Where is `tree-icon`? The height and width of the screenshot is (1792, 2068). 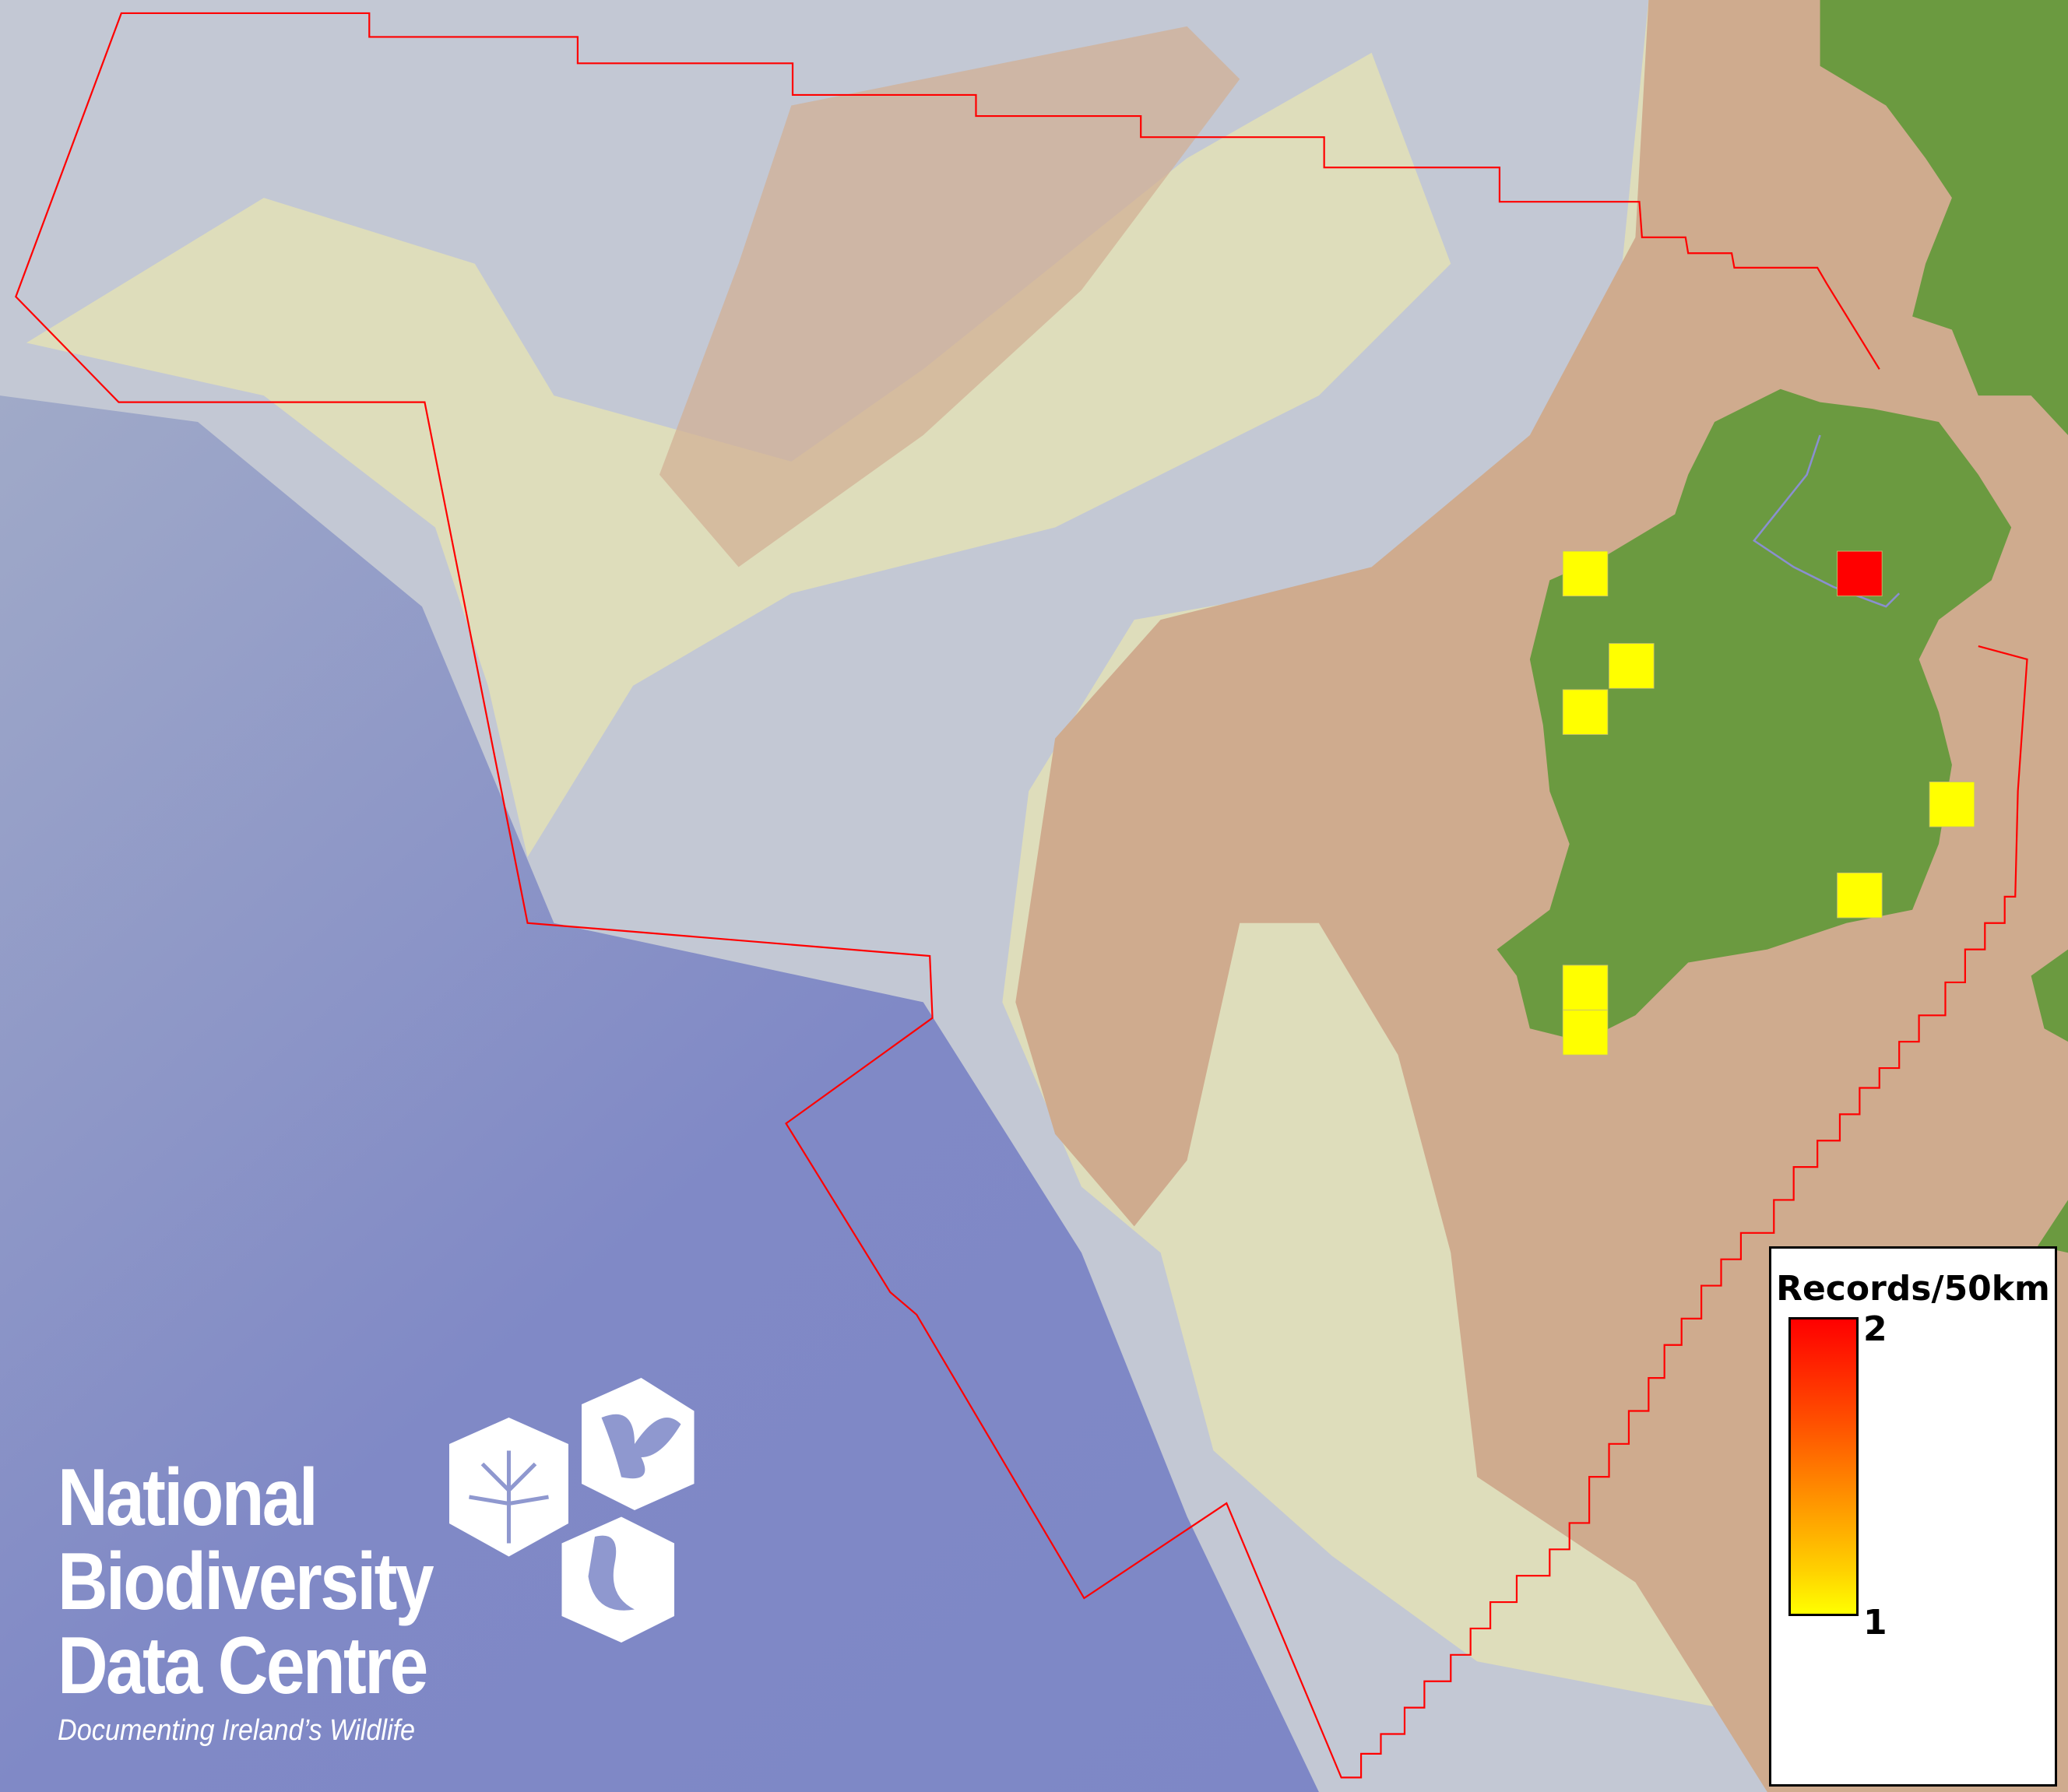 tree-icon is located at coordinates (509, 1487).